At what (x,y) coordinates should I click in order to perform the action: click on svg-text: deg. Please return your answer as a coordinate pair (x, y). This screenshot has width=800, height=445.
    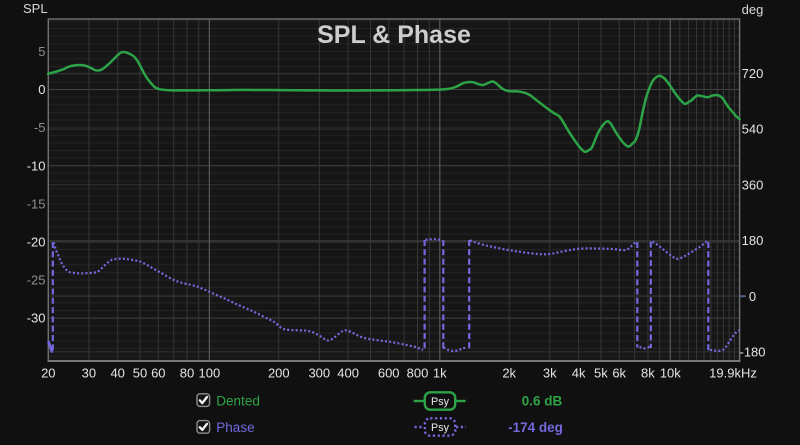
    Looking at the image, I should click on (753, 9).